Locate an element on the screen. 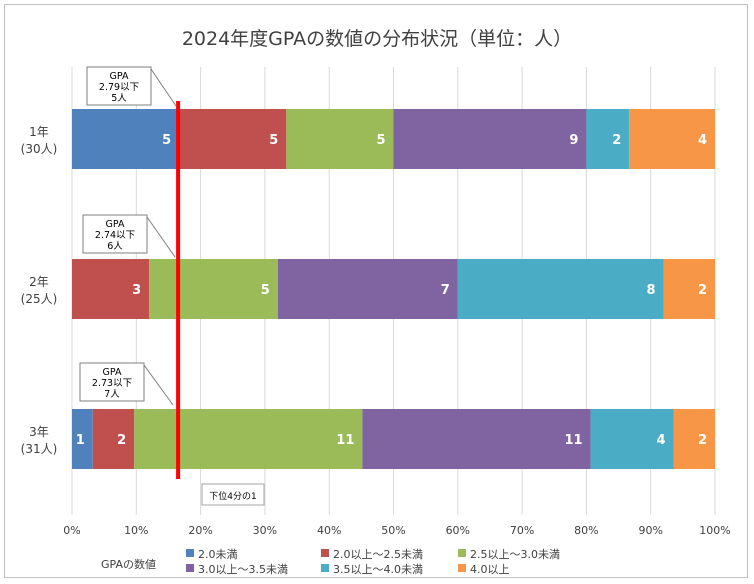 This screenshot has width=754, height=584. category-sublabel: (30人) is located at coordinates (39, 149).